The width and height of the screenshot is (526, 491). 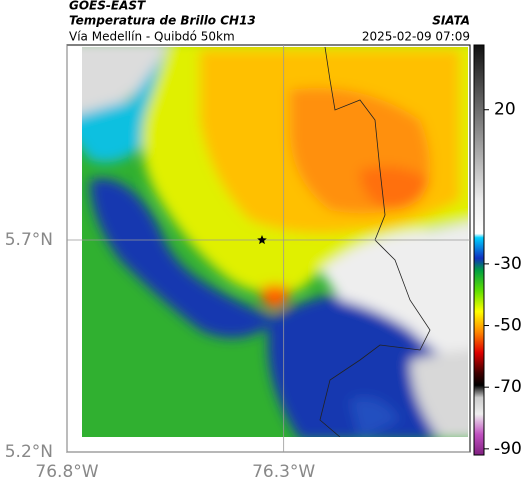 I want to click on colorbar-tick-label: -30, so click(x=508, y=264).